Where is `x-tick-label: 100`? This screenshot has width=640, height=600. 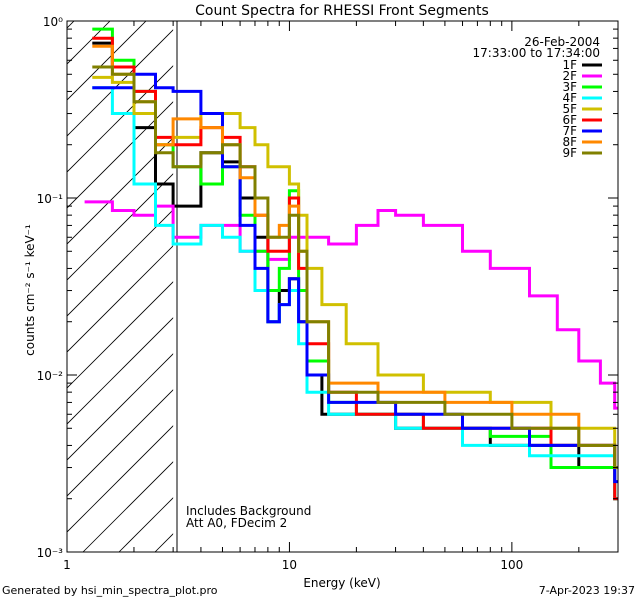 x-tick-label: 100 is located at coordinates (511, 565).